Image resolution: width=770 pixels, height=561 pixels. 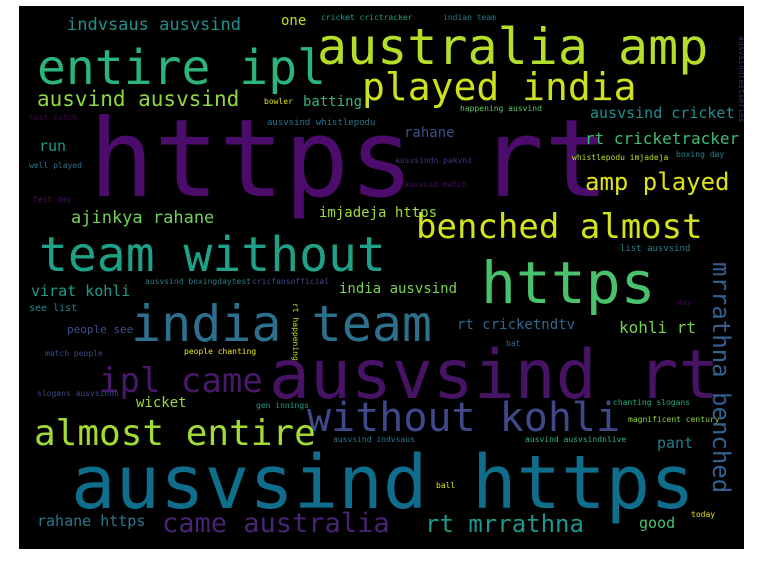 What do you see at coordinates (78, 393) in the screenshot?
I see `cloud-word: slogans ausvsindn` at bounding box center [78, 393].